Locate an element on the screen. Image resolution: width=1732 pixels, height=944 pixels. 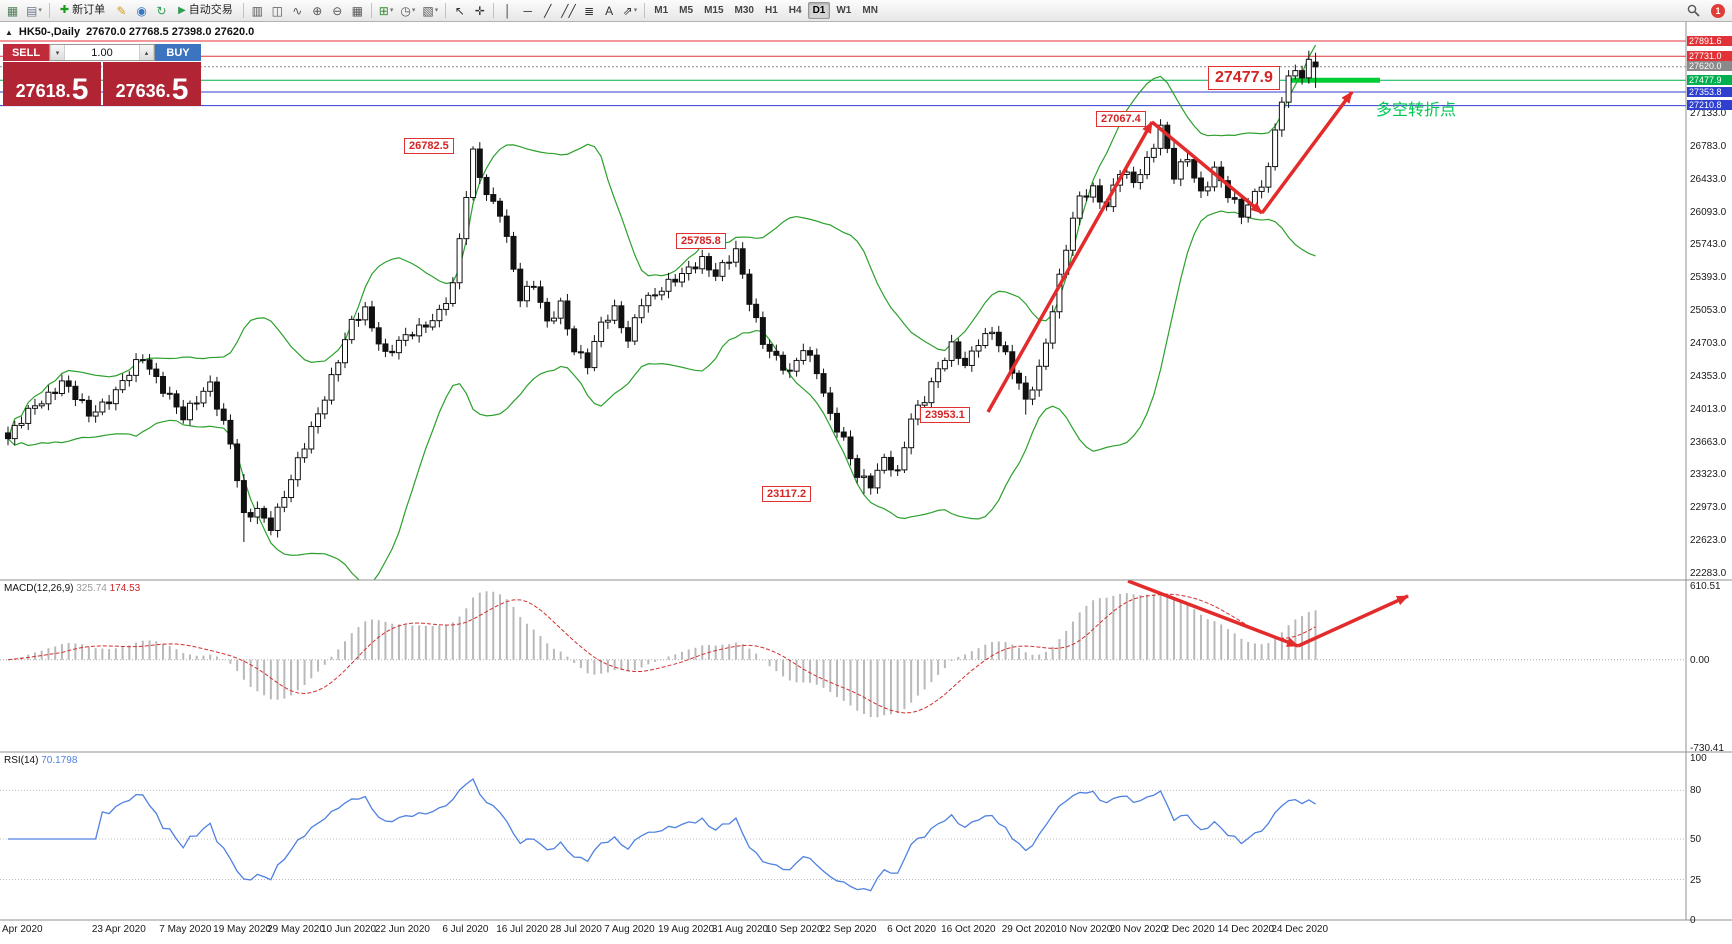
price-annotation: 25785.8 is located at coordinates (701, 241).